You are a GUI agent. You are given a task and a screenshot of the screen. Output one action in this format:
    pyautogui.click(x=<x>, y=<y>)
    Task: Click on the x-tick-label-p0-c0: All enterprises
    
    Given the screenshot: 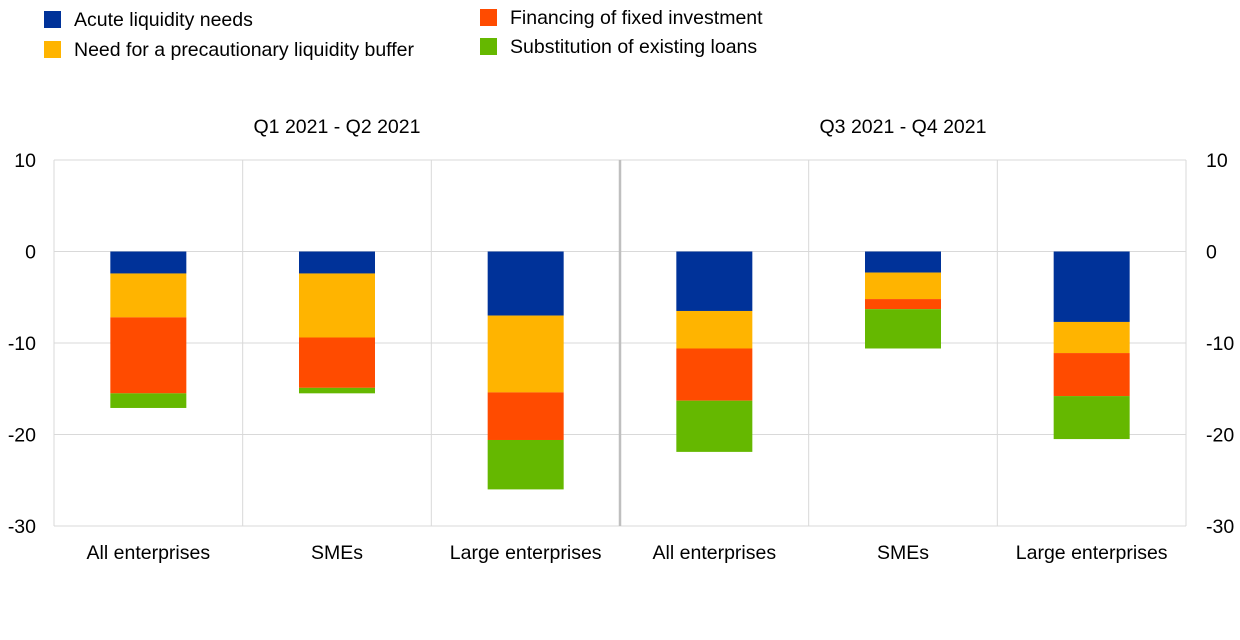 What is the action you would take?
    pyautogui.click(x=149, y=553)
    